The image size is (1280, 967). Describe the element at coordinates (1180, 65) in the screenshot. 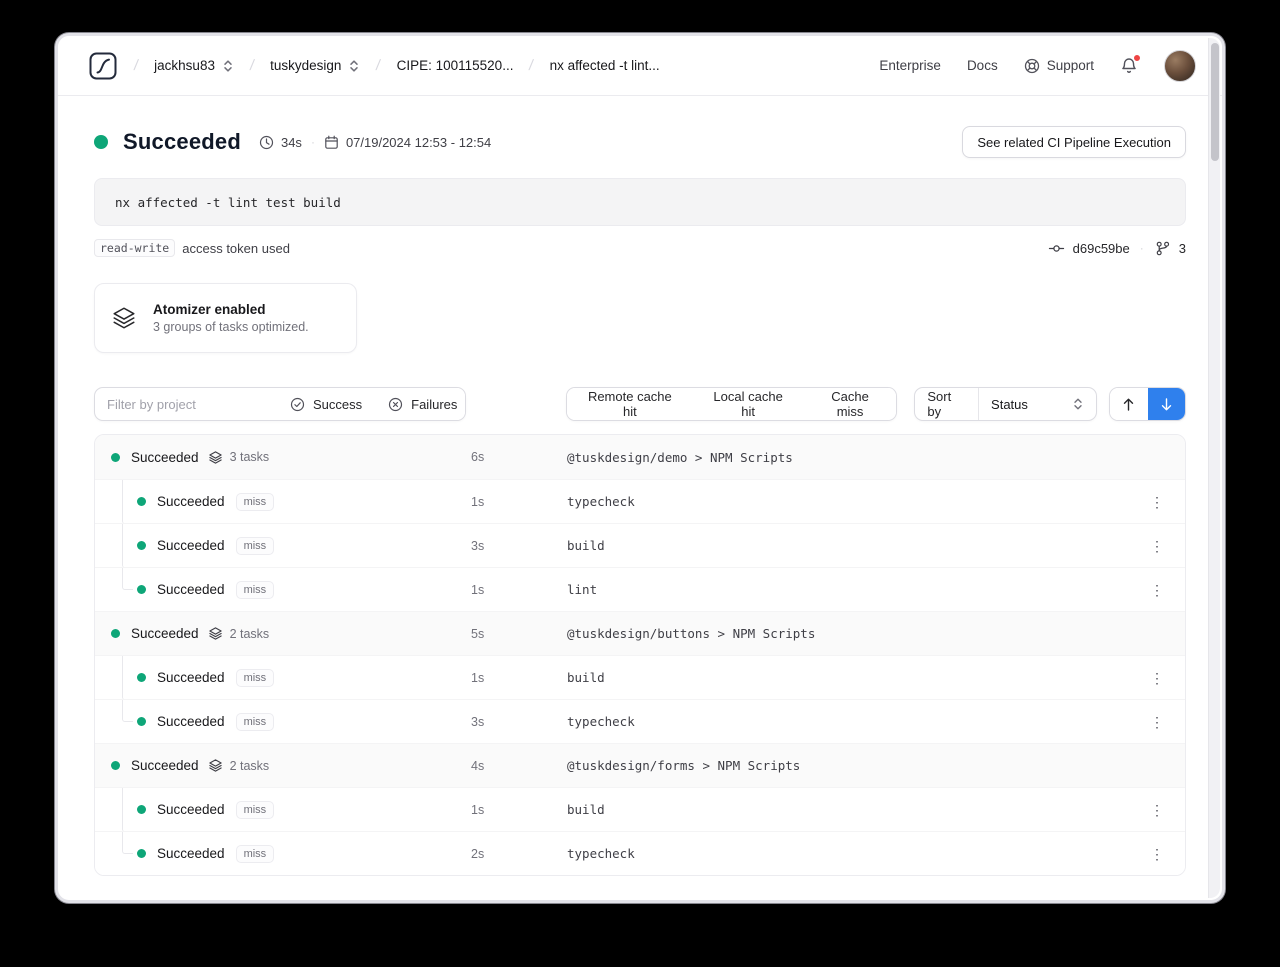

I see `user-avatar` at that location.